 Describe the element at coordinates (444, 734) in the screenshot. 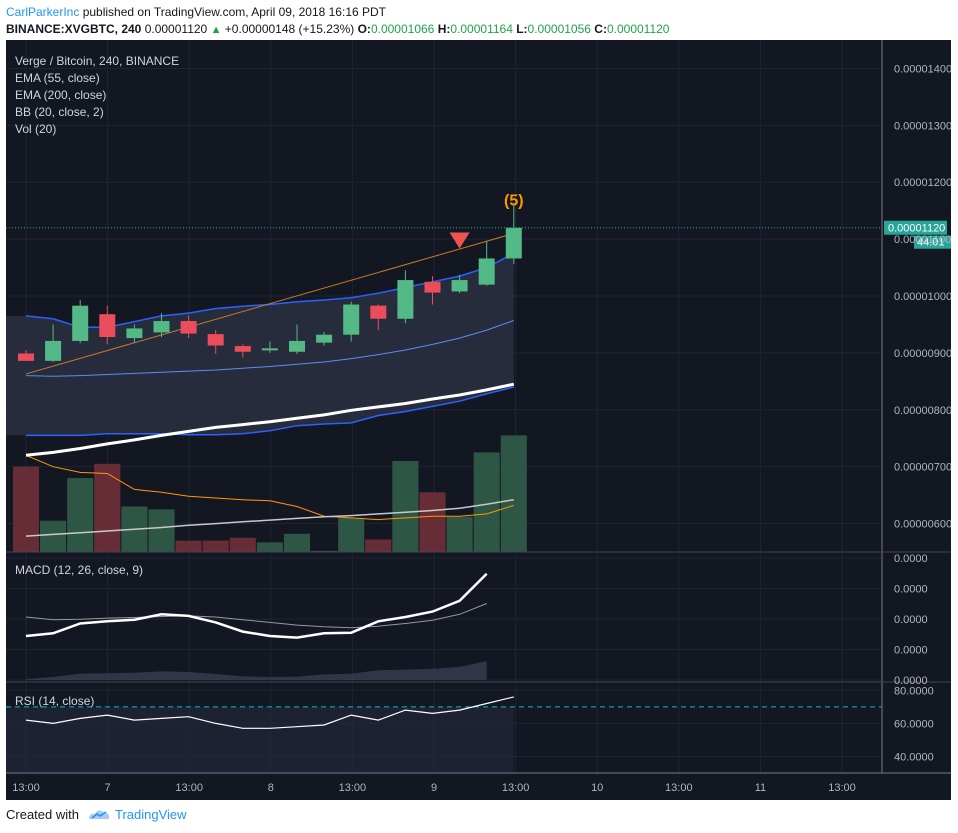

I see `rsi-pane` at that location.